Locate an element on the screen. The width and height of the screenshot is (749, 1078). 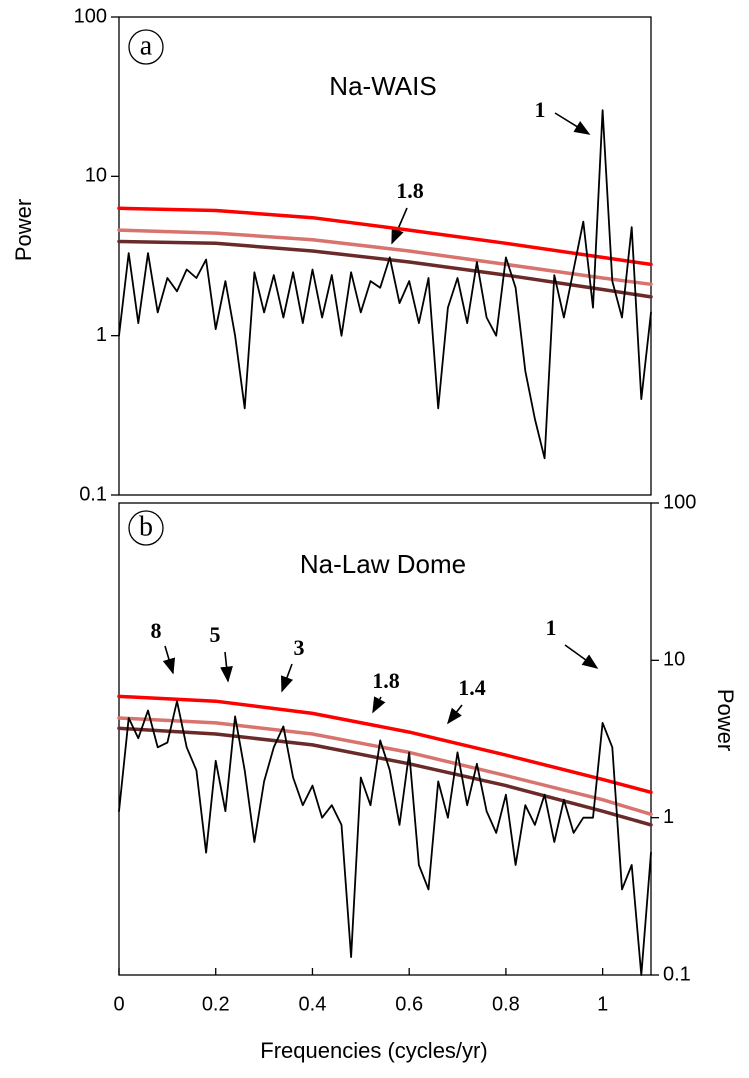
x-tick-label: 0.8 is located at coordinates (506, 1004).